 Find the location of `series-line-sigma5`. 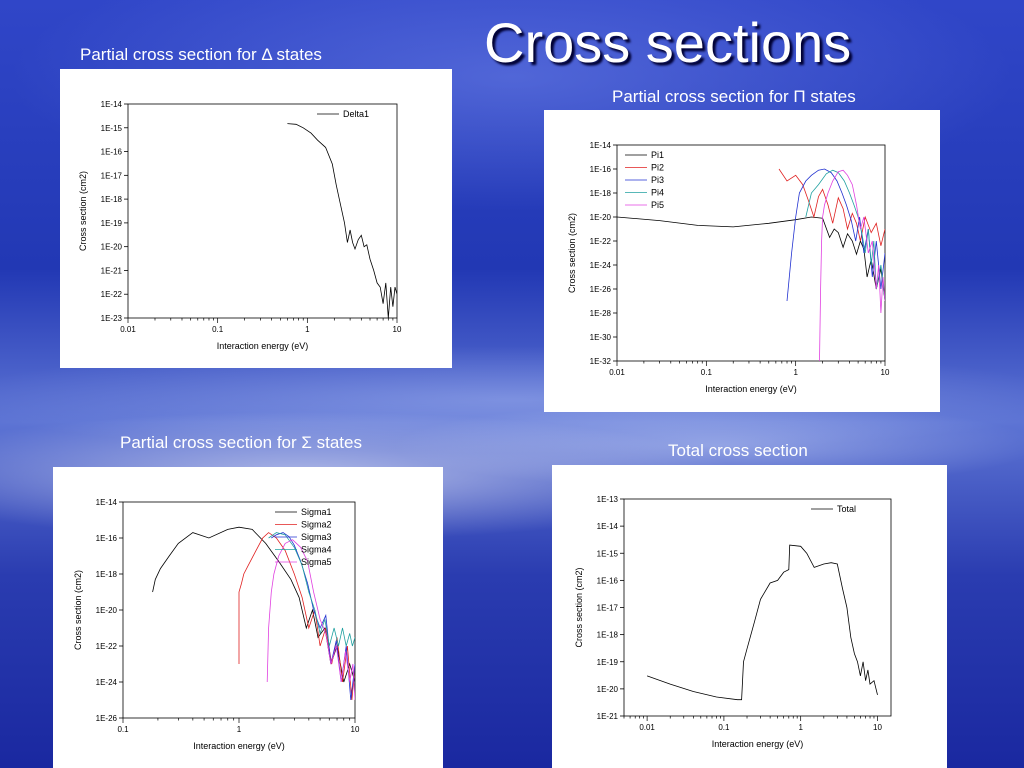

series-line-sigma5 is located at coordinates (310, 620).